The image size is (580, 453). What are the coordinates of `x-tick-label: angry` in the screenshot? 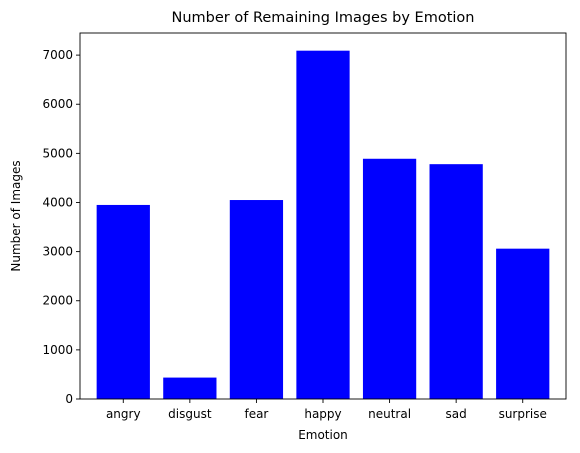 It's located at (123, 414).